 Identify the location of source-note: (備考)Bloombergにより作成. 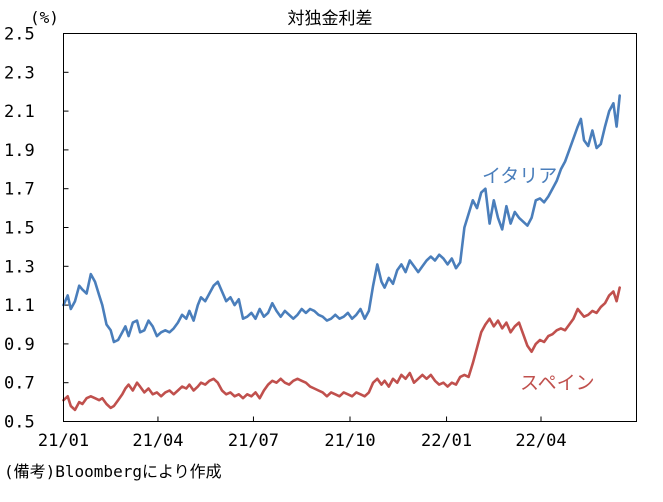
(113, 471).